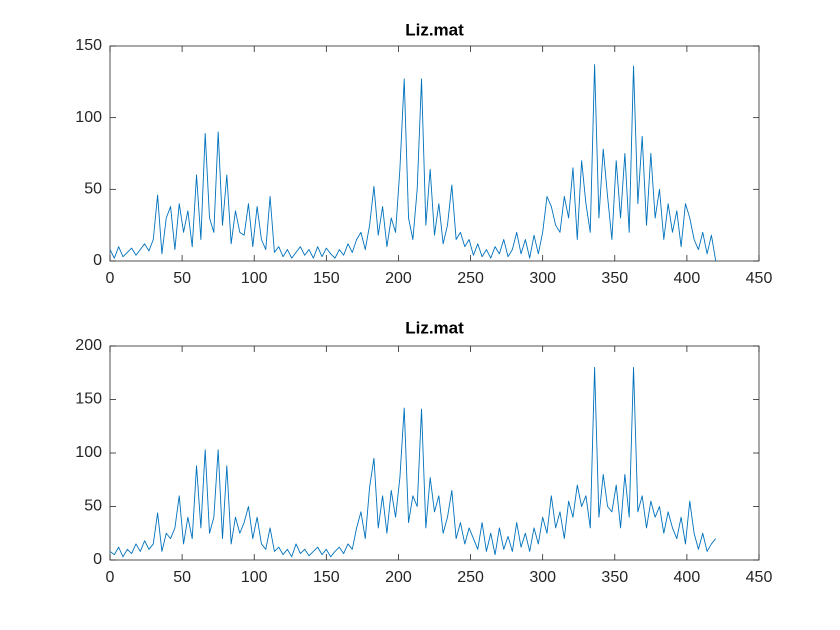 The image size is (840, 630). Describe the element at coordinates (88, 345) in the screenshot. I see `y-tick-label: 200` at that location.